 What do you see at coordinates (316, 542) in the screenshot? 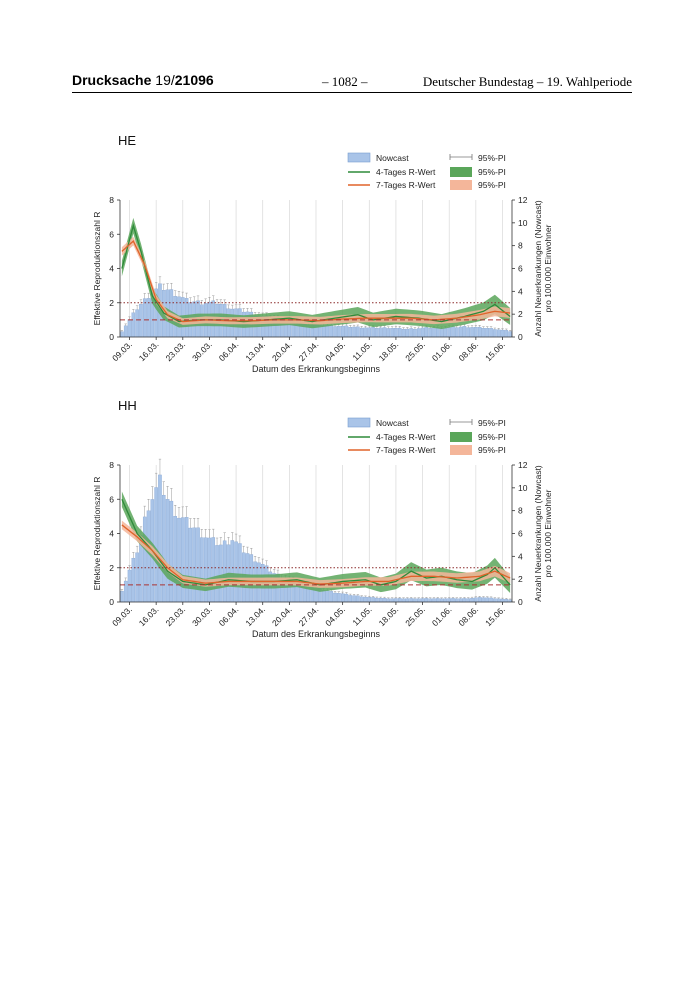
I see `r4-pi-band` at bounding box center [316, 542].